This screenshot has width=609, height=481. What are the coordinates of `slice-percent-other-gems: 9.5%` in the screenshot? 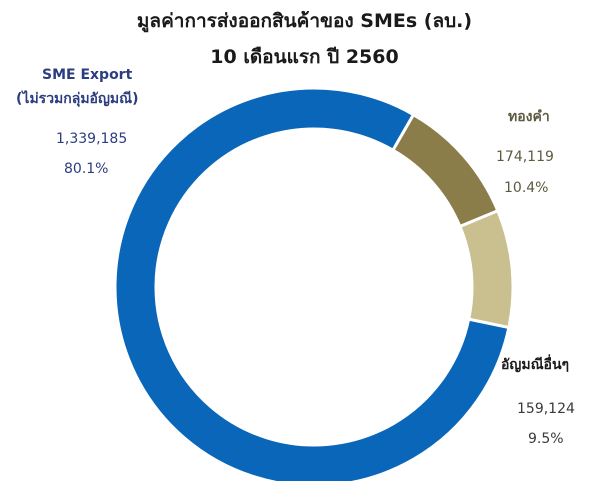 It's located at (546, 439).